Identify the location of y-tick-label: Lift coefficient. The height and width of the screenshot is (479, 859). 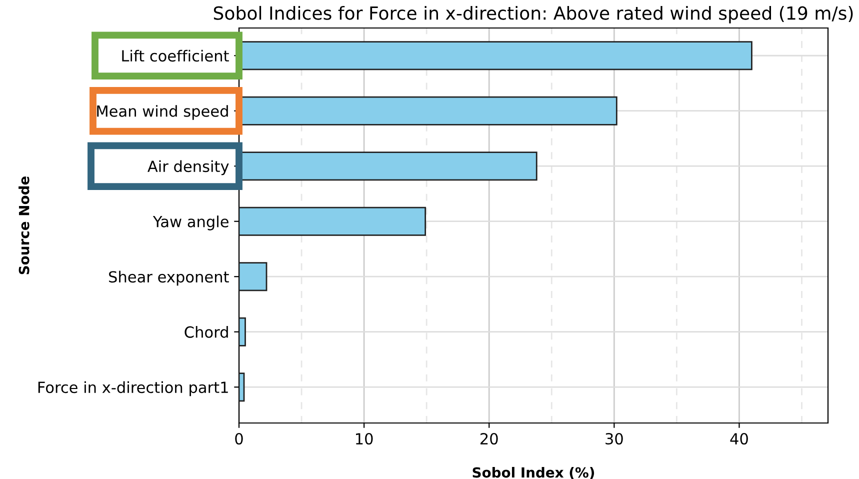
(175, 56).